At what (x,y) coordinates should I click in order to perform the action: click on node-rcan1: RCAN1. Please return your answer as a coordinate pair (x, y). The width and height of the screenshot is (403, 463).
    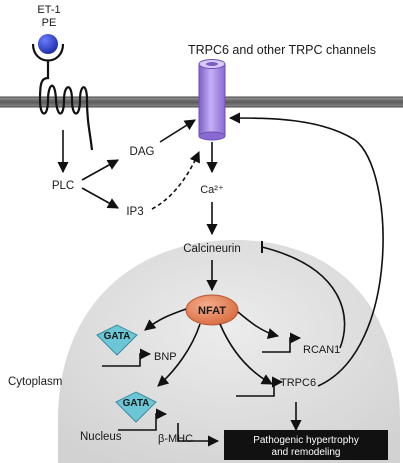
    Looking at the image, I should click on (321, 350).